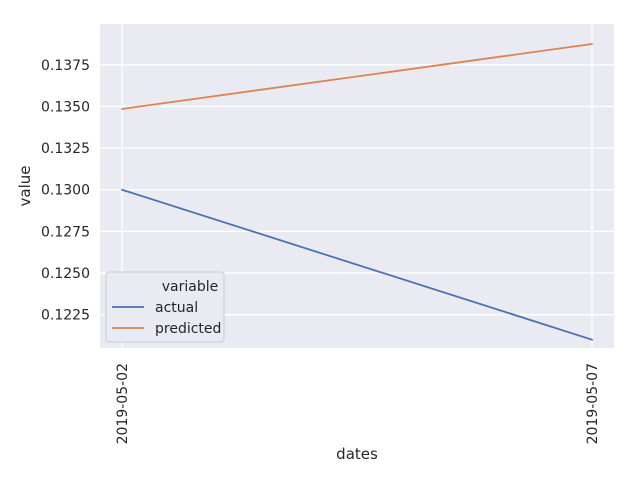 This screenshot has width=640, height=480. Describe the element at coordinates (65, 274) in the screenshot. I see `y-tick-label: 0.1250` at that location.